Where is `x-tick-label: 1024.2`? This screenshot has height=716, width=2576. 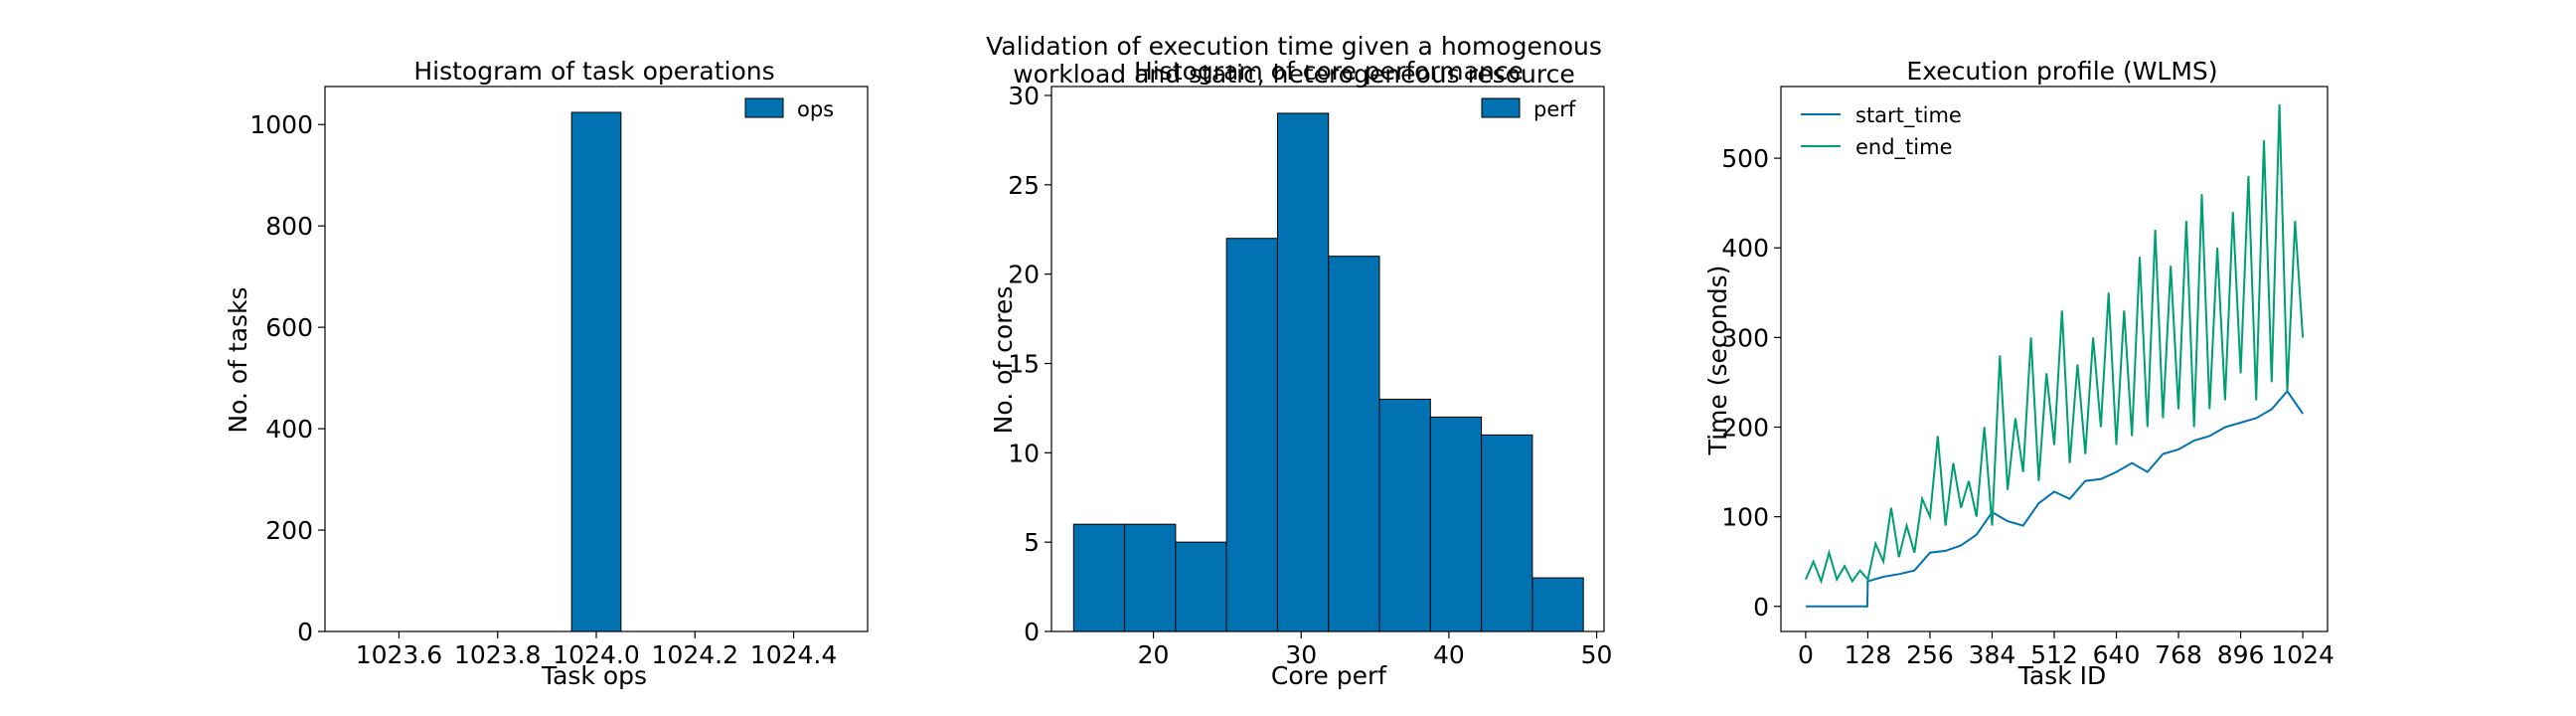
x-tick-label: 1024.2 is located at coordinates (695, 654).